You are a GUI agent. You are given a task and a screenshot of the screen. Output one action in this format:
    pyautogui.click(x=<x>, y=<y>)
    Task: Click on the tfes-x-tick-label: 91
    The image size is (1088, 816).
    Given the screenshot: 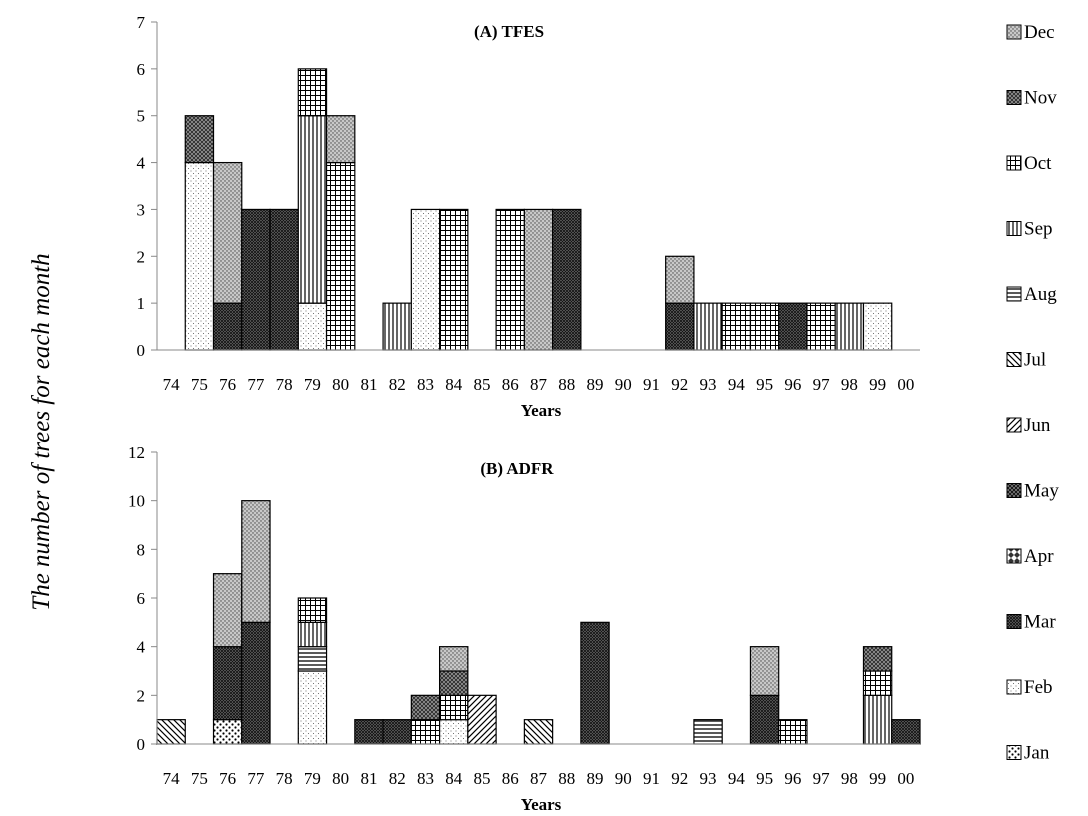 What is the action you would take?
    pyautogui.click(x=651, y=384)
    